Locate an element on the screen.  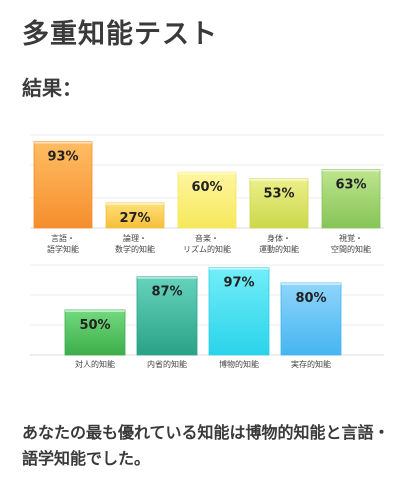
category-label: 博物的知能 is located at coordinates (239, 364).